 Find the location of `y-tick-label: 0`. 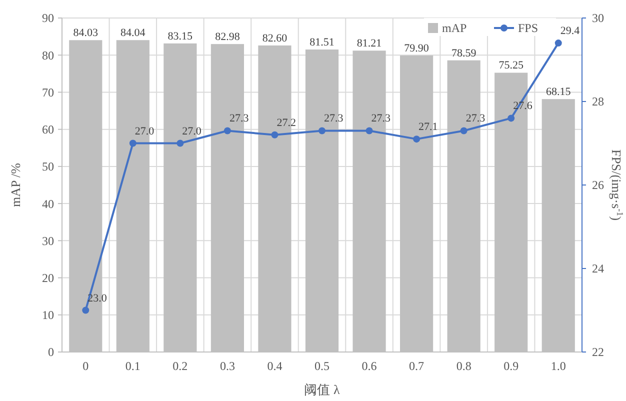

y-tick-label: 0 is located at coordinates (51, 352).